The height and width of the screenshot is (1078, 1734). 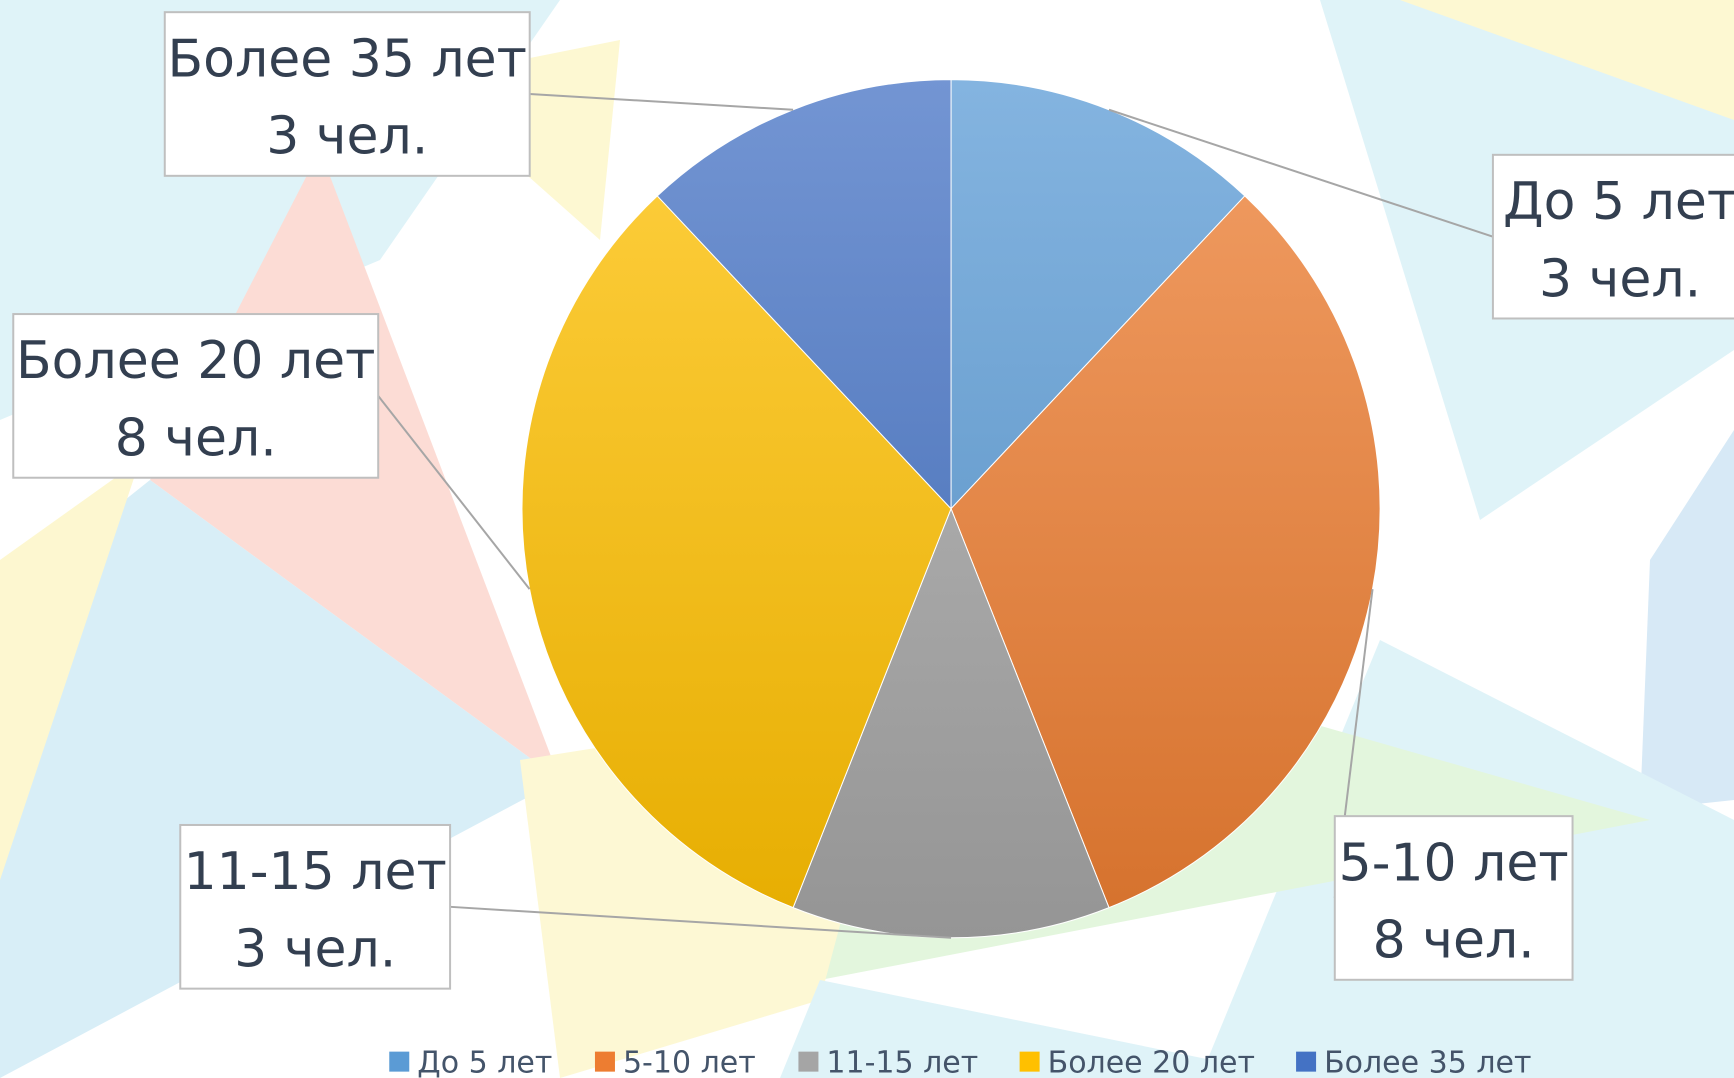 What do you see at coordinates (195, 361) in the screenshot?
I see `label-category: Более 20 лет` at bounding box center [195, 361].